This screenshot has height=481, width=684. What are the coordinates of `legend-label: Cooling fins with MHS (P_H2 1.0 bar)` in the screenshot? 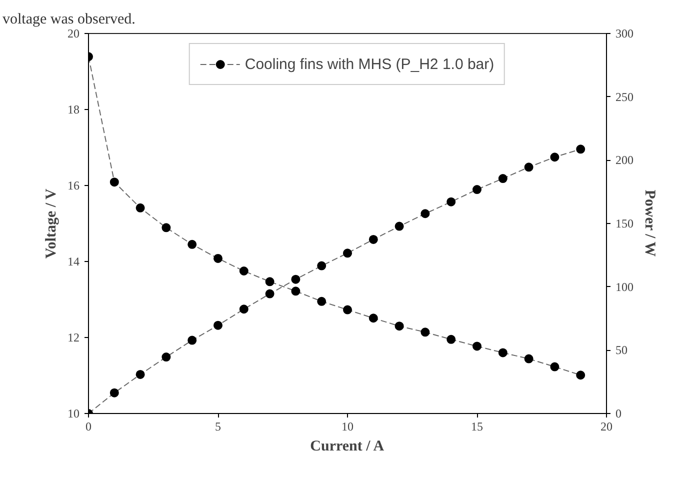 It's located at (369, 64).